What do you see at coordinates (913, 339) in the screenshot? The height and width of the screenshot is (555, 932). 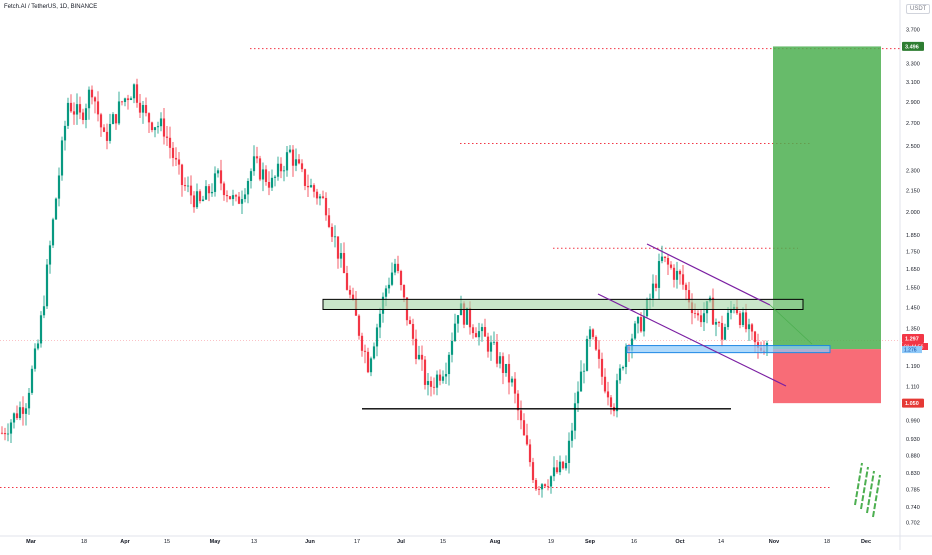 I see `current-price-tag-bg` at bounding box center [913, 339].